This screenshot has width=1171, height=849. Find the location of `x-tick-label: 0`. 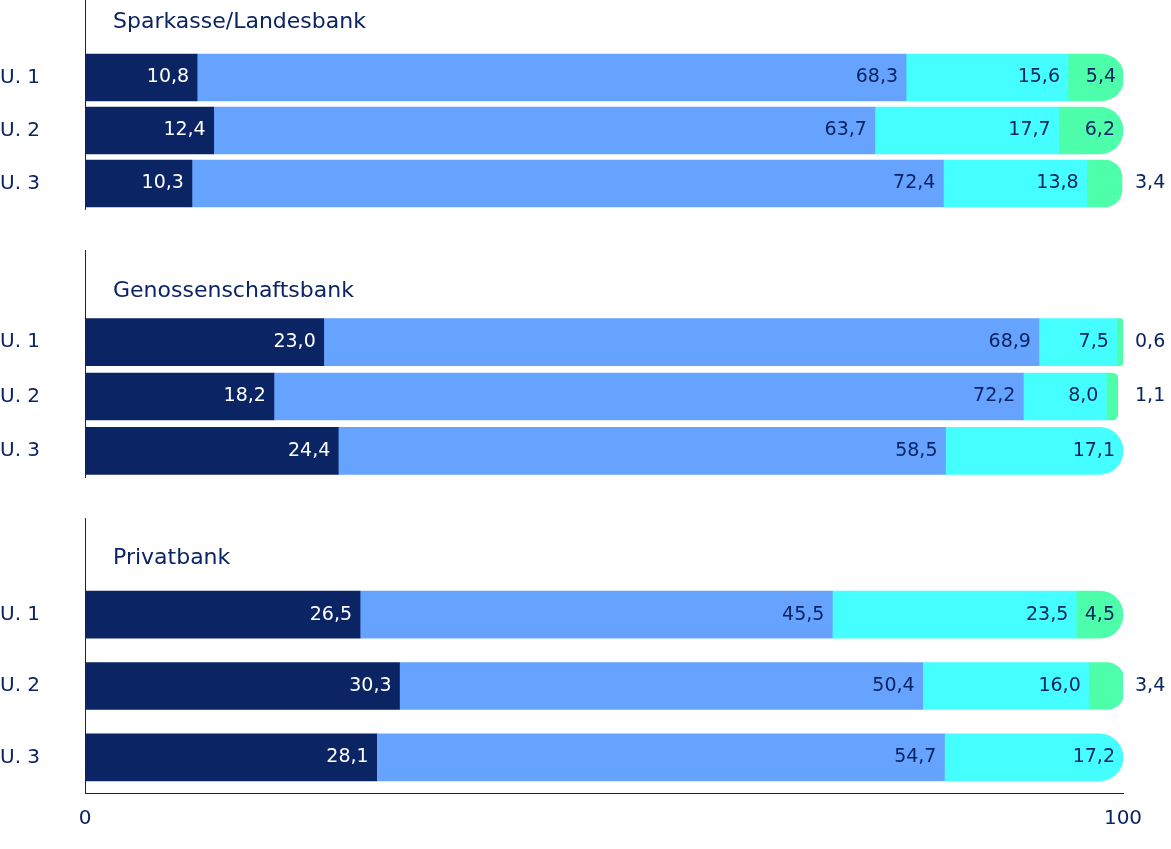

x-tick-label: 0 is located at coordinates (85, 817).